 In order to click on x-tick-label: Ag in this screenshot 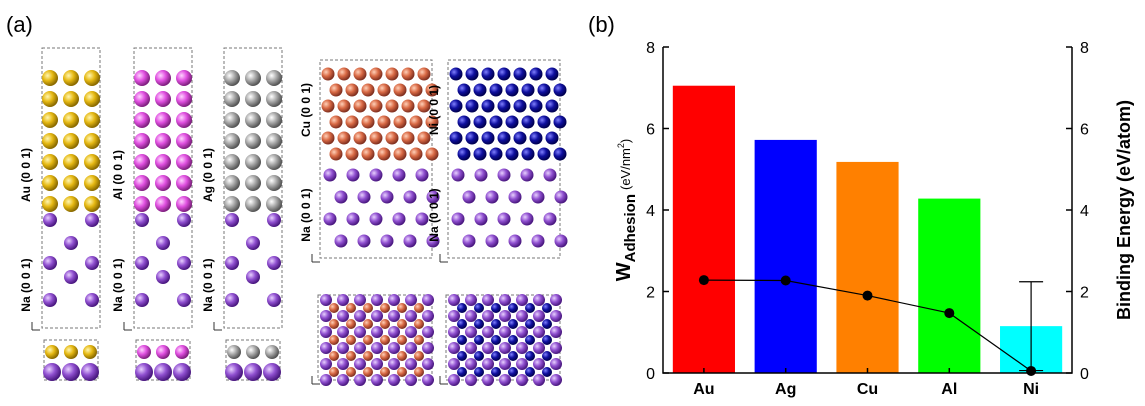, I will do `click(785, 389)`.